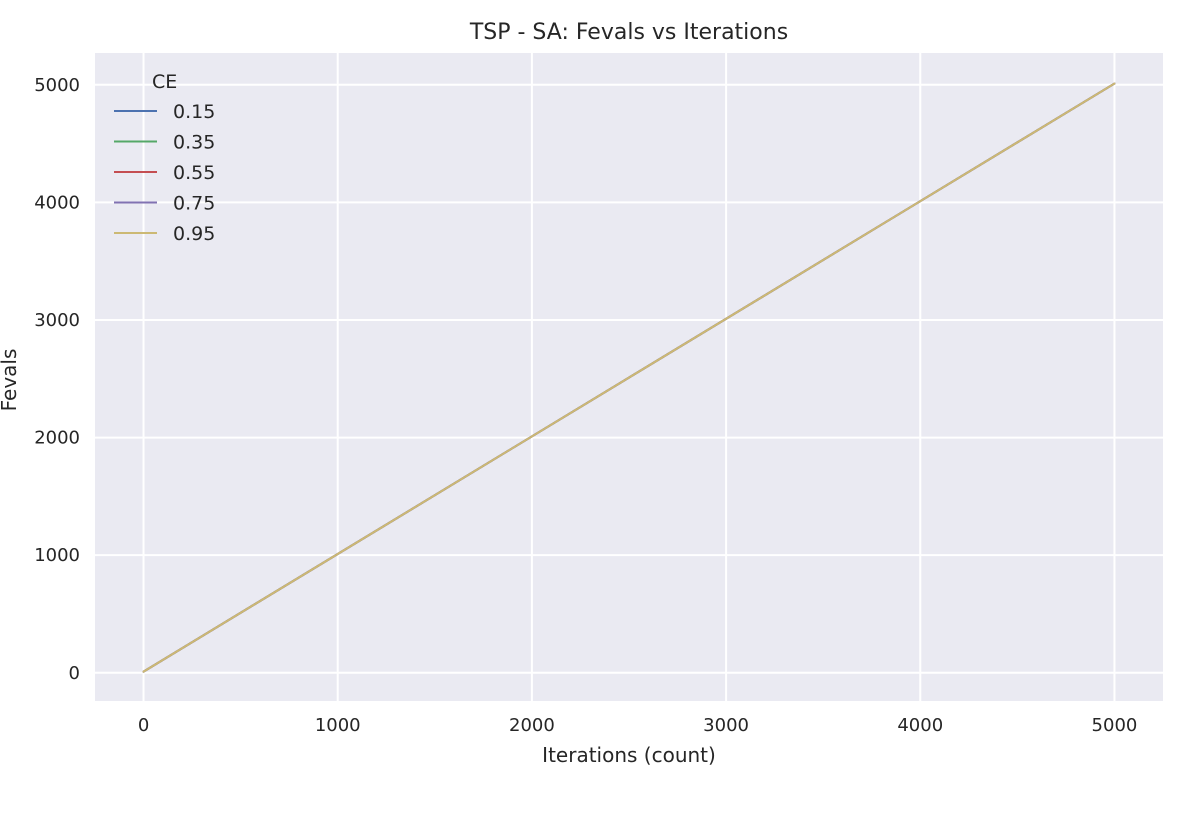 Image resolution: width=1200 pixels, height=825 pixels. Describe the element at coordinates (628, 32) in the screenshot. I see `chart-title: TSP - SA: Fevals vs Iterations` at that location.